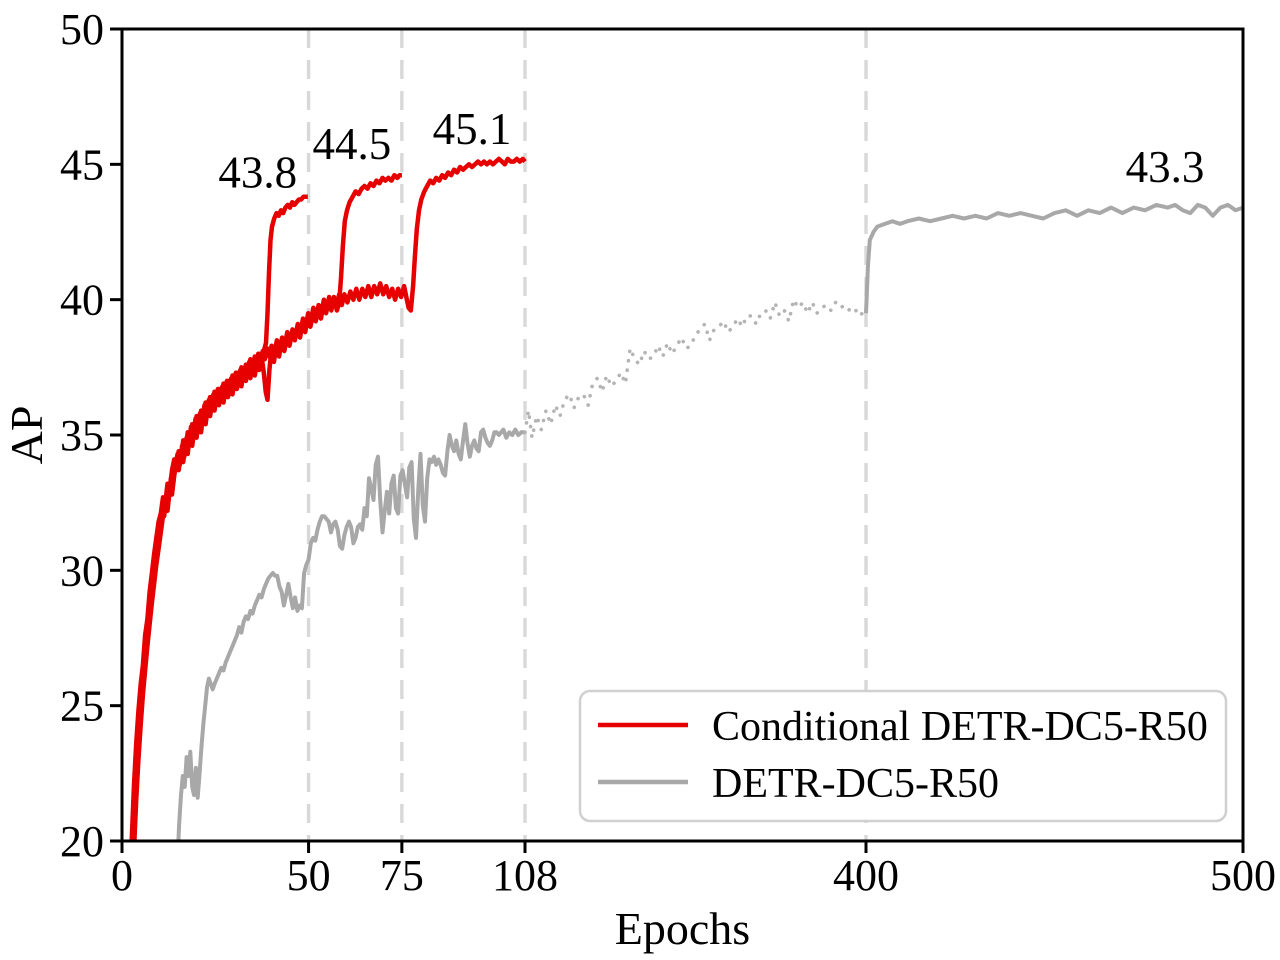 The width and height of the screenshot is (1280, 960). Describe the element at coordinates (472, 129) in the screenshot. I see `annotation-45.1: 45.1` at that location.